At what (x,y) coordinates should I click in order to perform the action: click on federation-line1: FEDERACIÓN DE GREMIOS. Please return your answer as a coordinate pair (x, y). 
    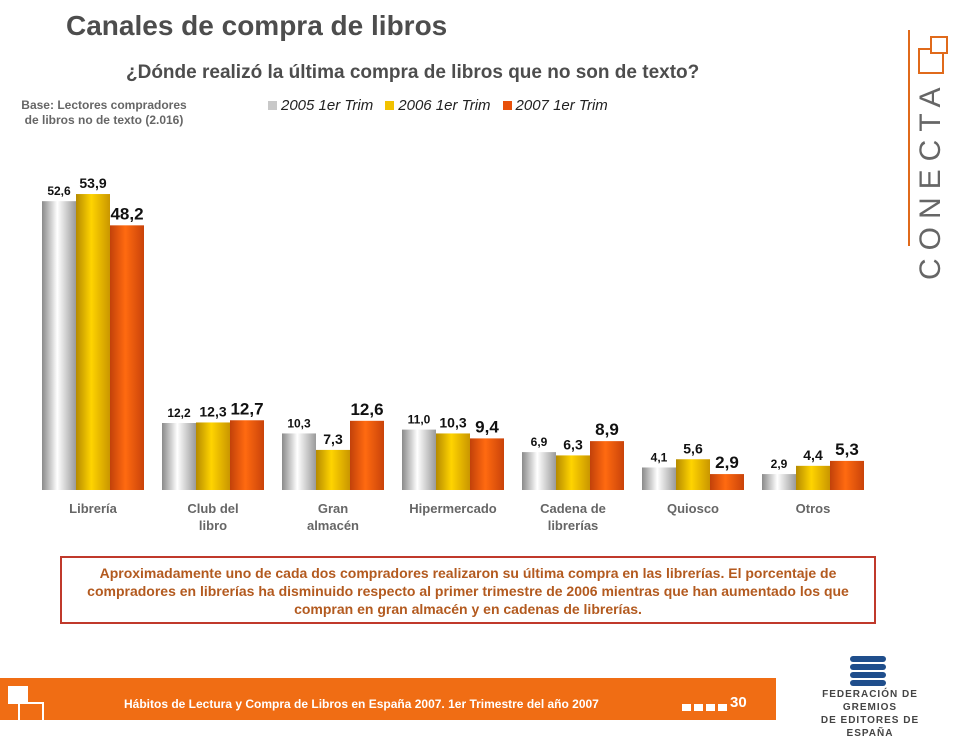
    Looking at the image, I should click on (870, 701).